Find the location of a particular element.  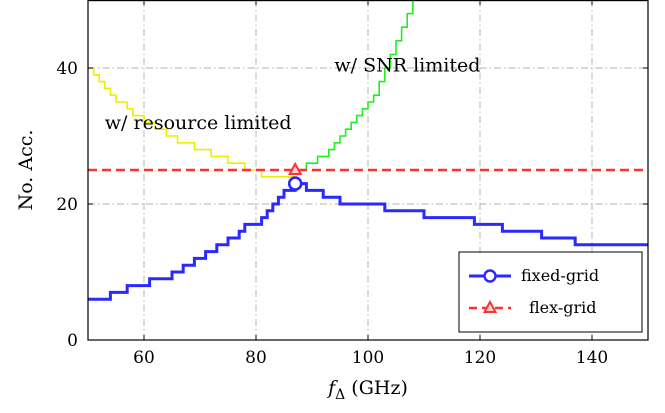

x-axis-label-unit: (GHz) is located at coordinates (376, 388).